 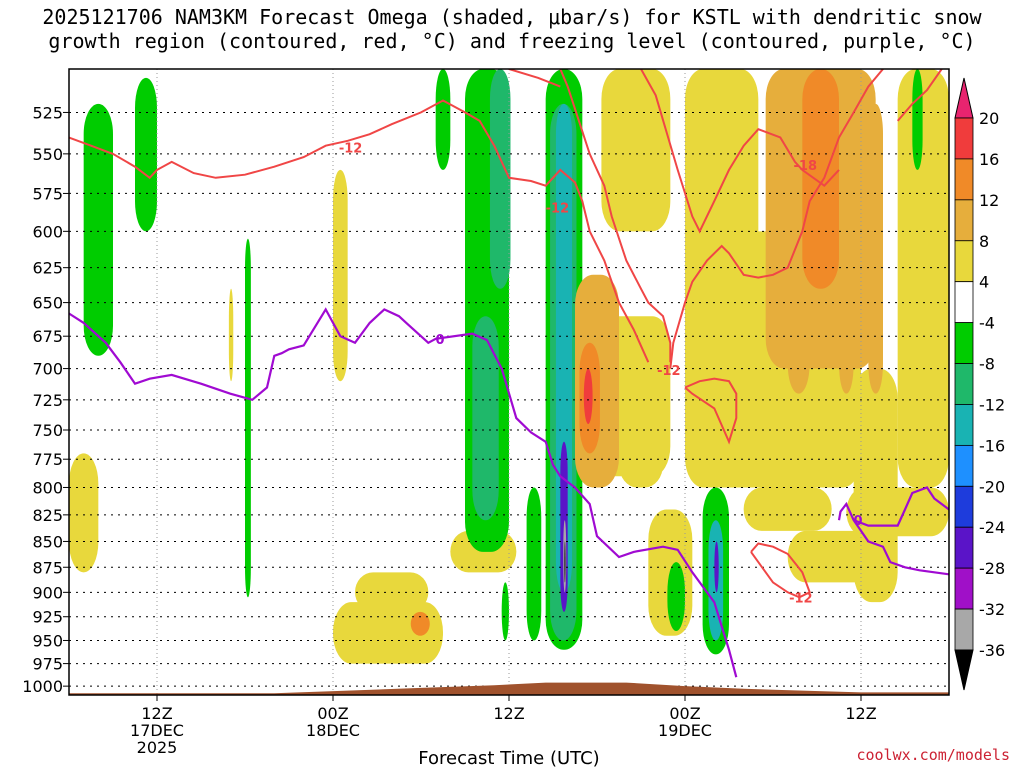 I want to click on y-tick-label-625: 625, so click(x=47, y=268).